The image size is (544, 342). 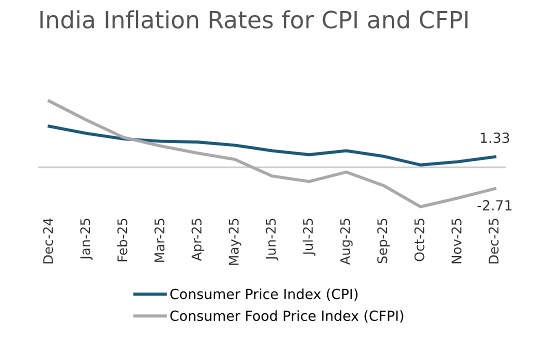 I want to click on x-tick-label: Dec-25, so click(x=493, y=241).